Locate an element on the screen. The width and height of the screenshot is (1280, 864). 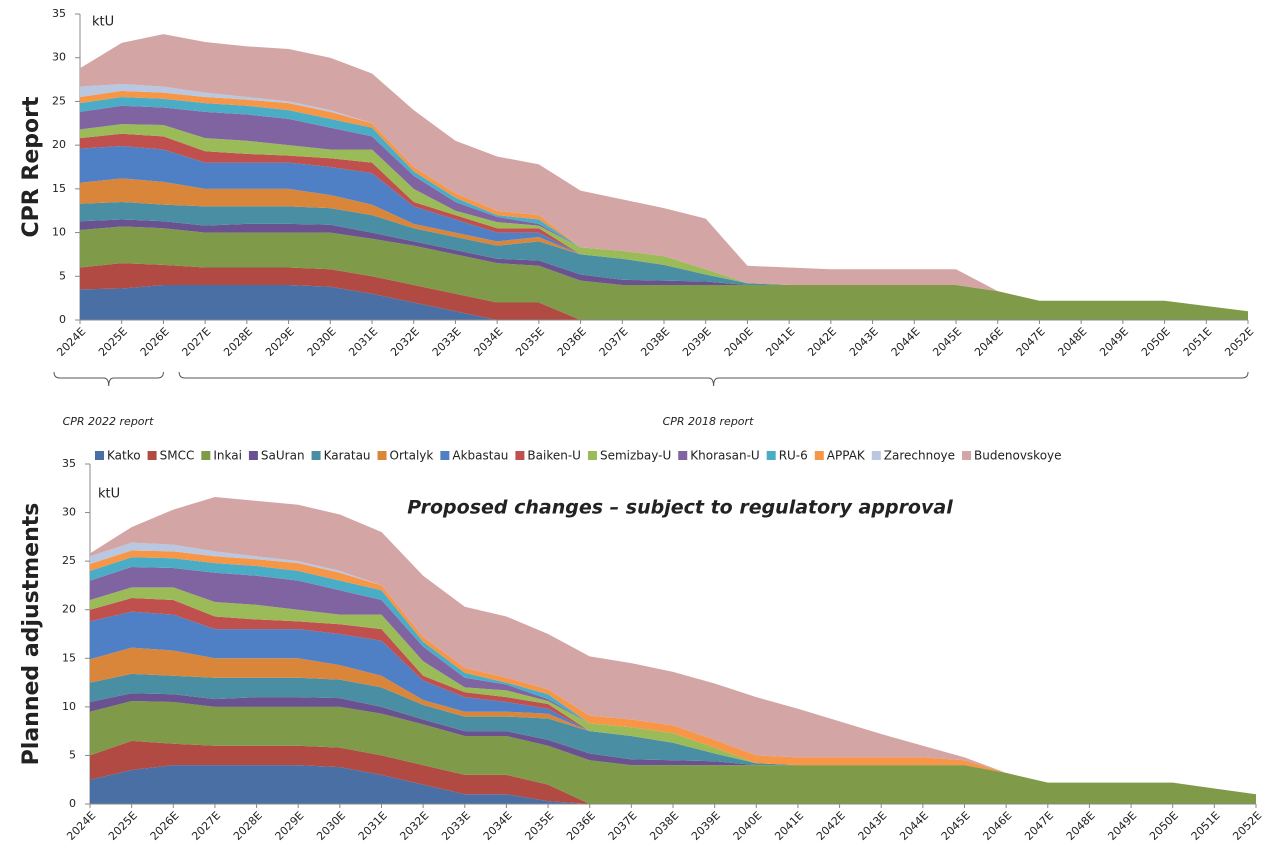
x-tick-label: 2052E is located at coordinates (1239, 342).